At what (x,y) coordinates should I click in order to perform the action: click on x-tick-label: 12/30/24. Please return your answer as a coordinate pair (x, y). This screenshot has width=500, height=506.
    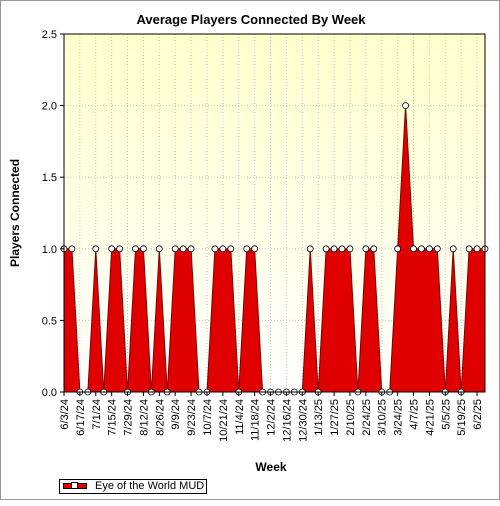
    Looking at the image, I should click on (303, 420).